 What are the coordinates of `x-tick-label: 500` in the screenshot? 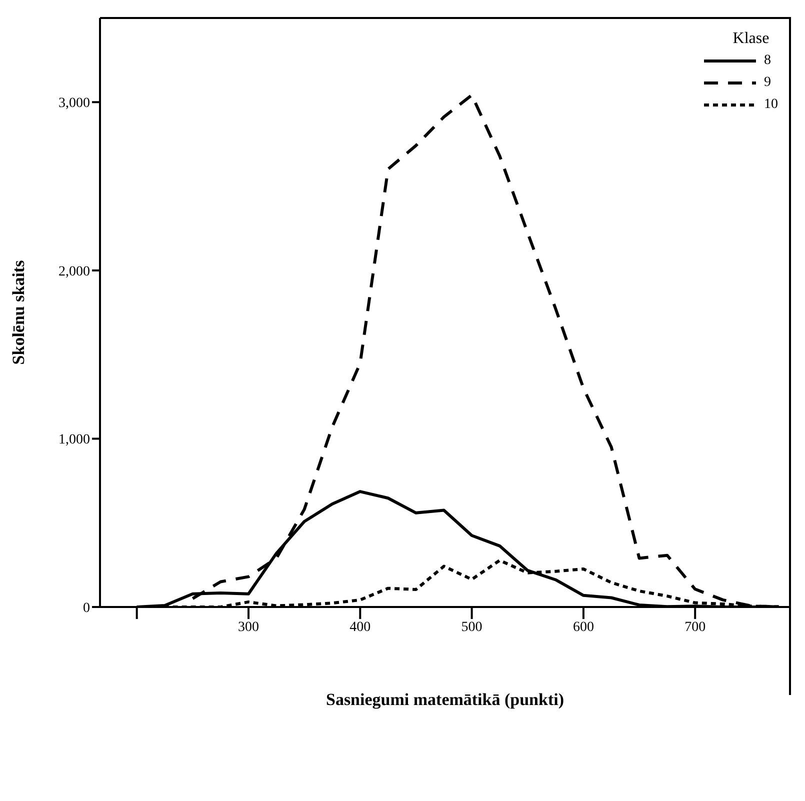 It's located at (471, 627).